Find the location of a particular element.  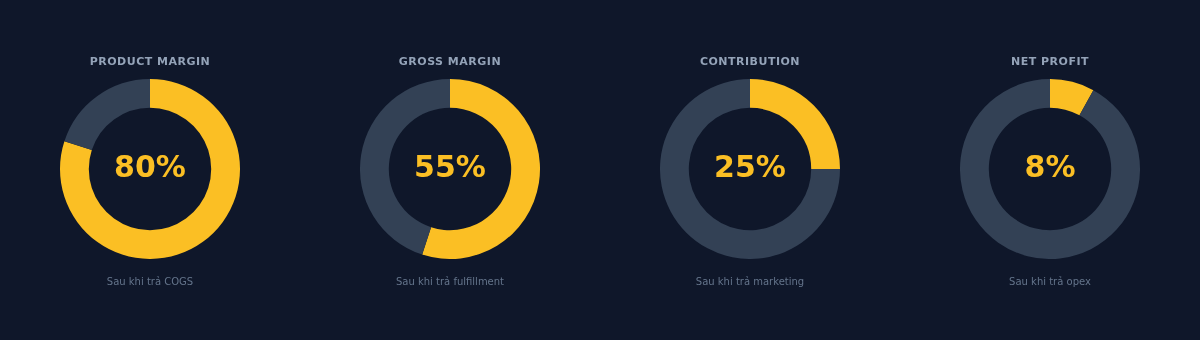

chart-title: PRODUCT MARGIN is located at coordinates (150, 62).